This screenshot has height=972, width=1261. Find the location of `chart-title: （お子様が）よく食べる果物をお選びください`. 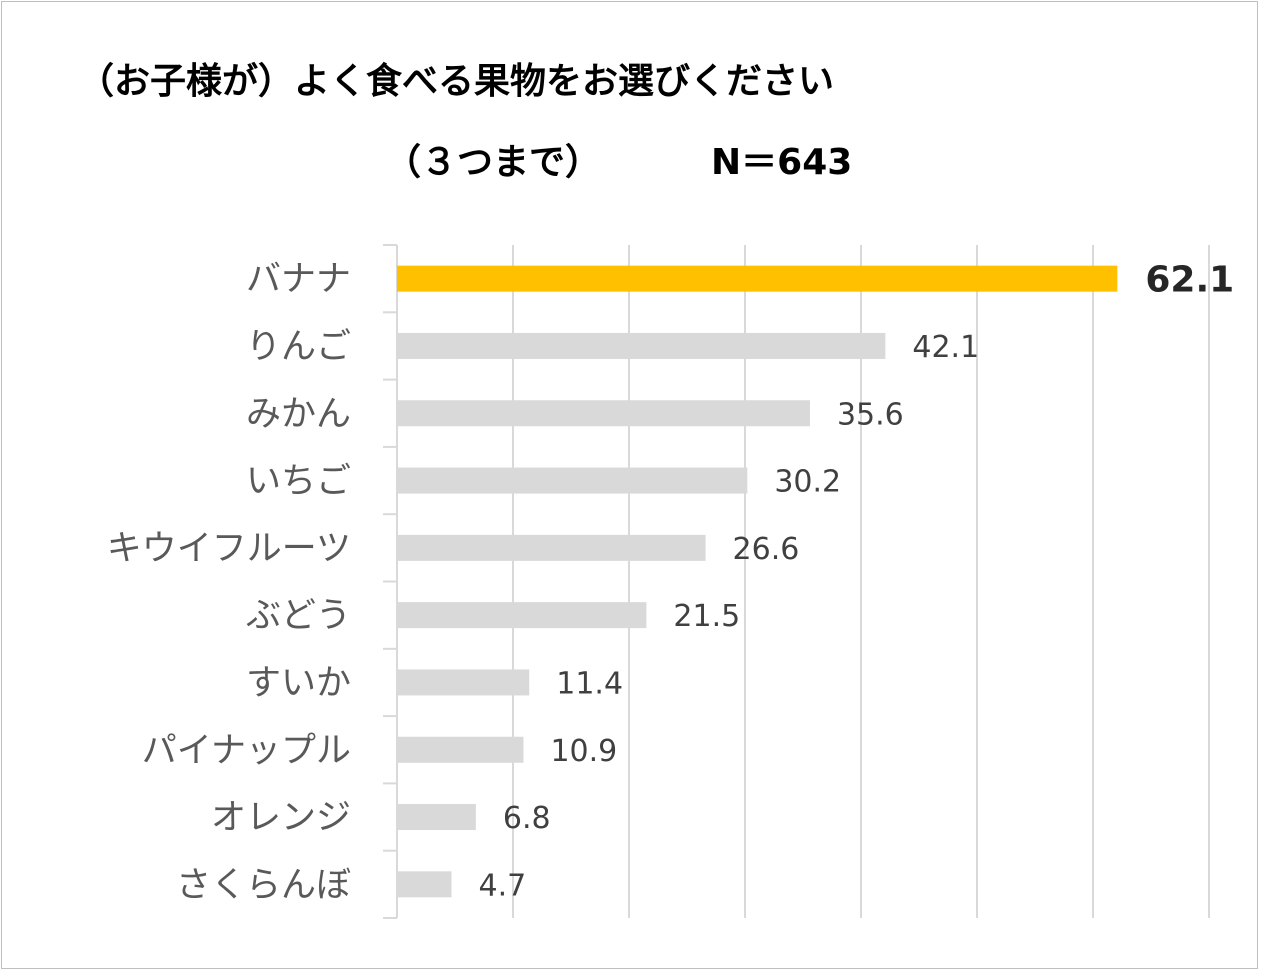

chart-title: （お子様が）よく食べる果物をお選びください is located at coordinates (456, 81).